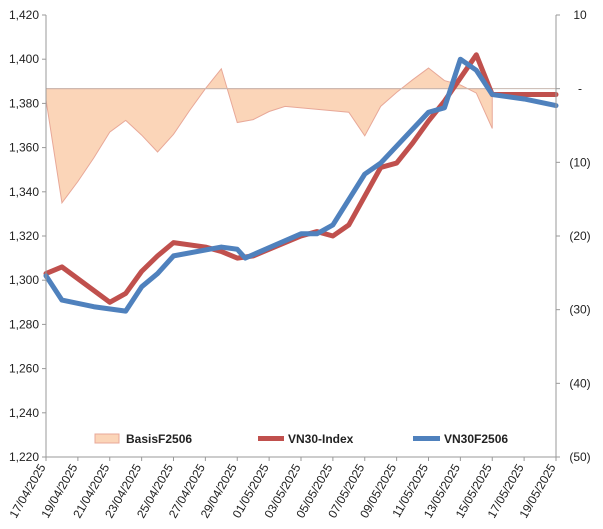  Describe the element at coordinates (24, 192) in the screenshot. I see `left-tick-label: 1,340` at that location.